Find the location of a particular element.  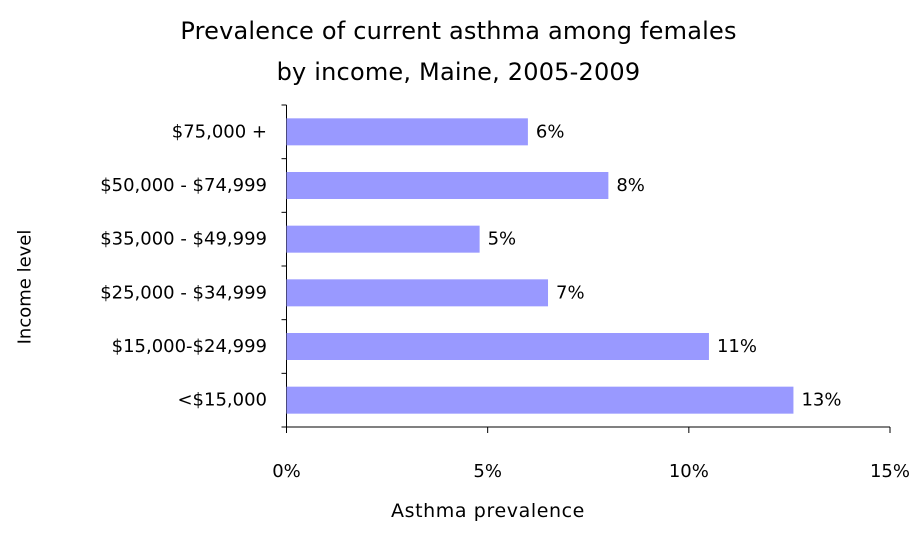

y-tick-label: $35,000 - $49,999 is located at coordinates (183, 239).